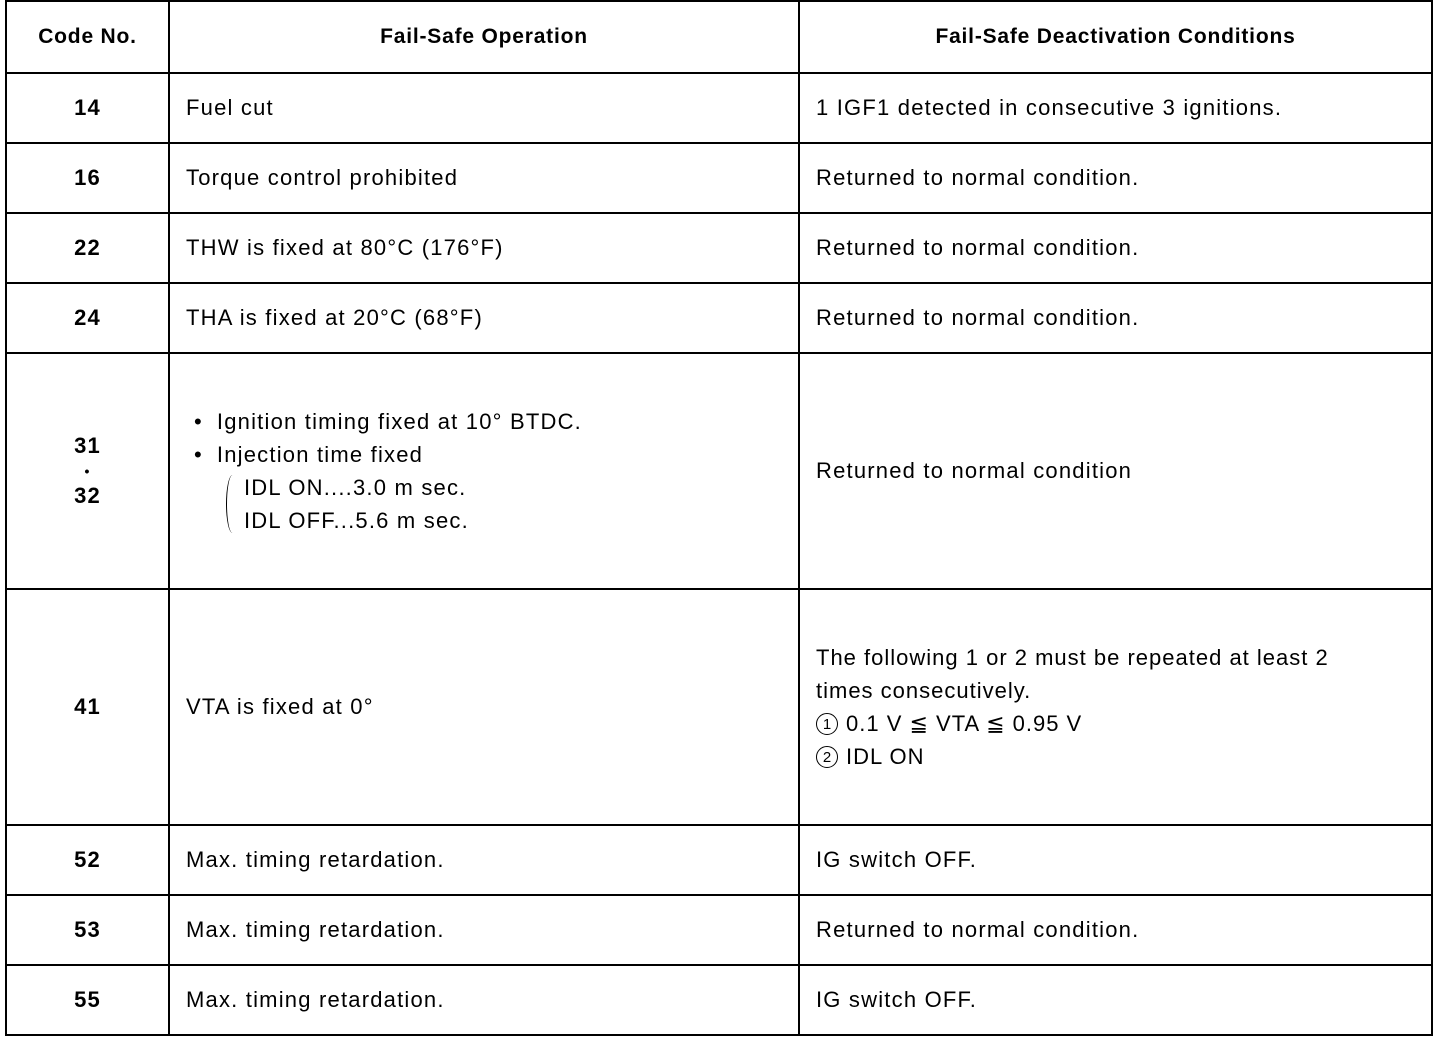  What do you see at coordinates (484, 318) in the screenshot?
I see `operation-cell: THA is fixed at 20°C (68°F)` at bounding box center [484, 318].